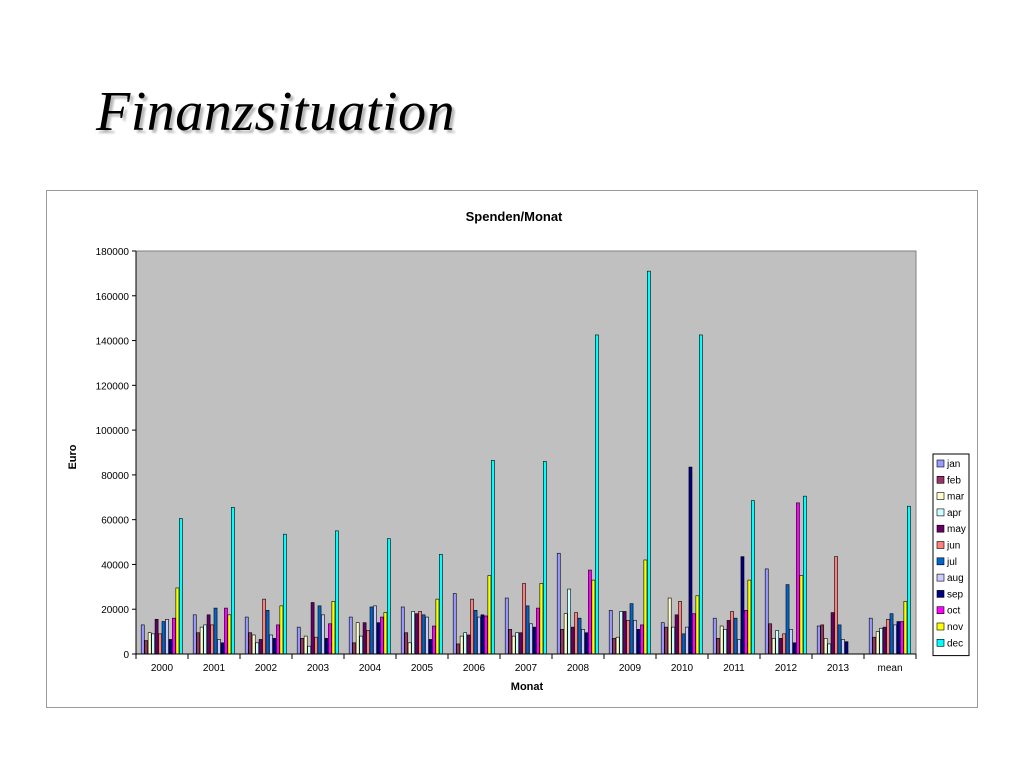 The image size is (1024, 768). Describe the element at coordinates (839, 639) in the screenshot. I see `bar-jul-2013` at that location.